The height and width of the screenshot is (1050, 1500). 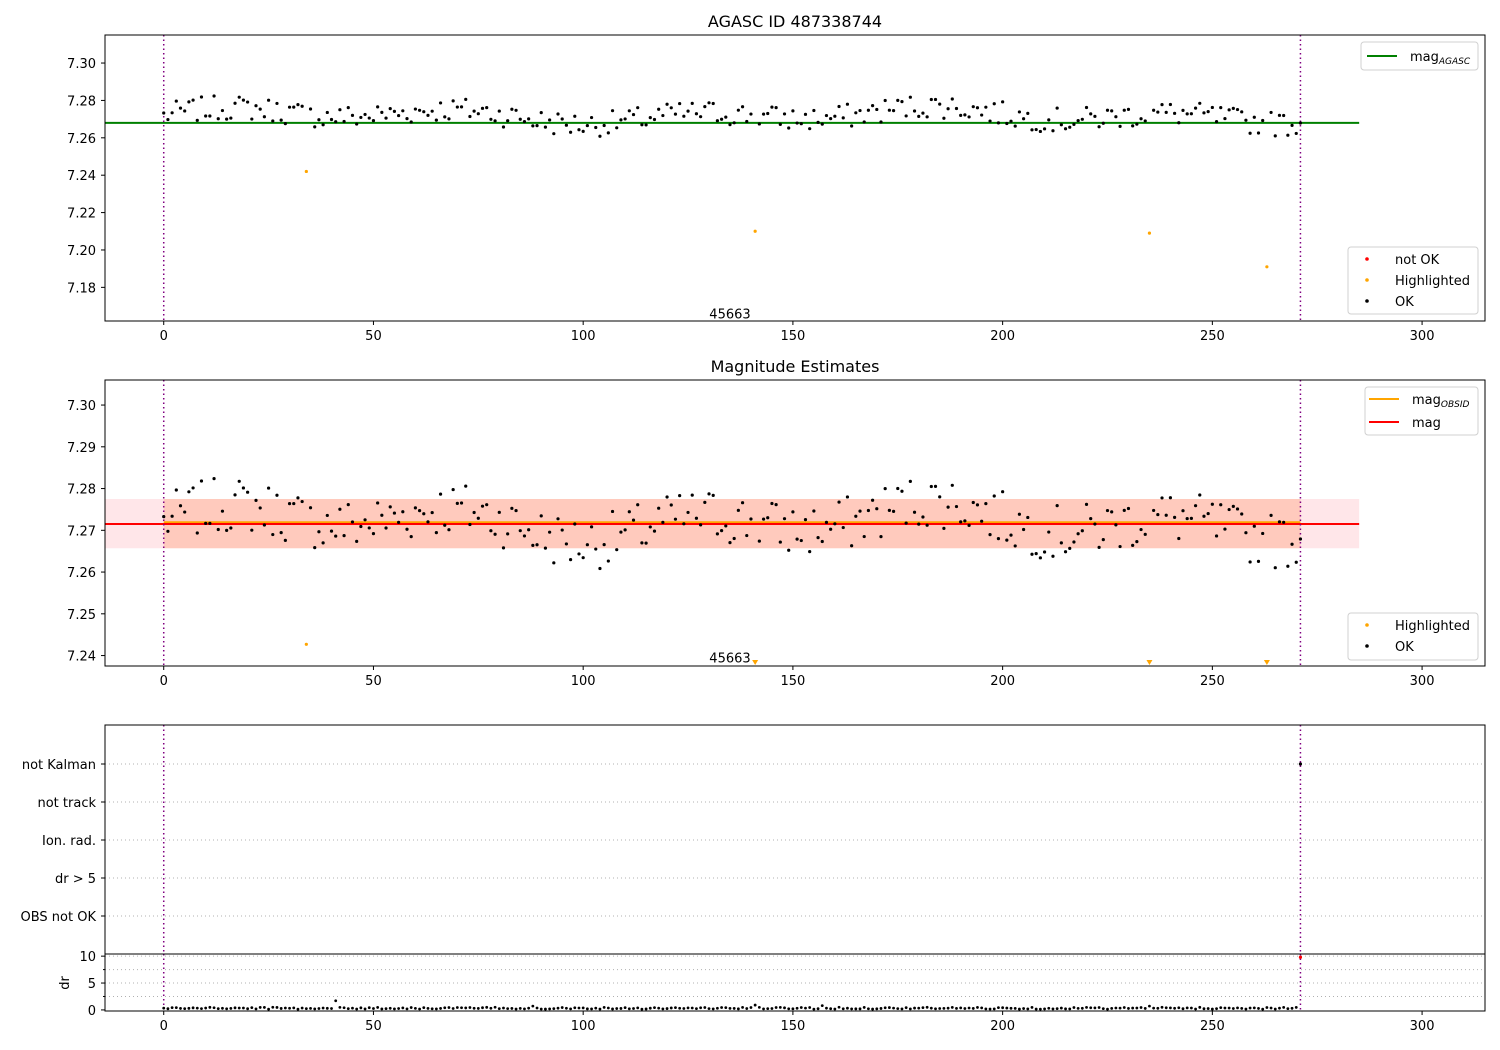 What do you see at coordinates (59, 917) in the screenshot?
I see `flag-row-label: OBS not OK` at bounding box center [59, 917].